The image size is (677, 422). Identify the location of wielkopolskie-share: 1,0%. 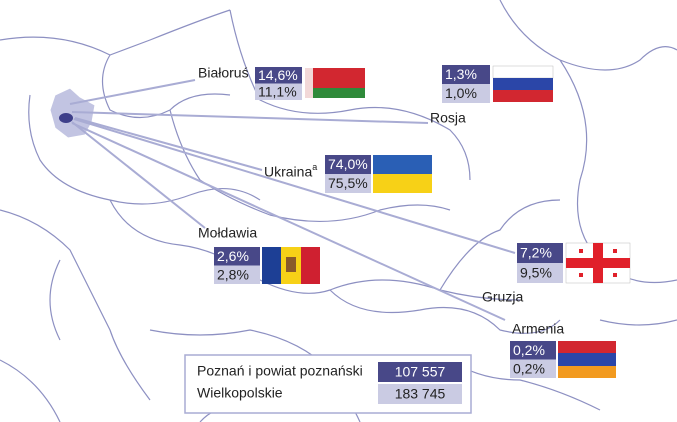
(461, 93).